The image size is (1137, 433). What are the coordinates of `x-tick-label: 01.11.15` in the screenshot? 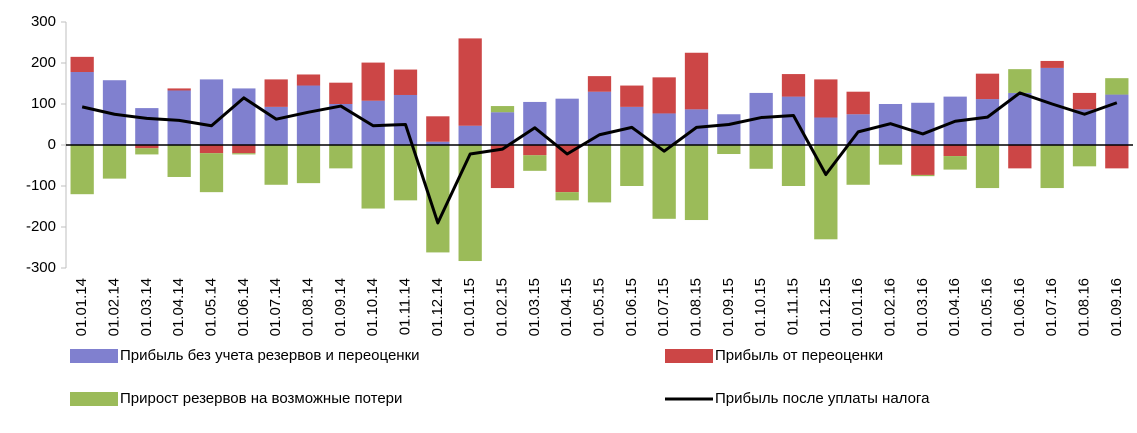 It's located at (792, 306).